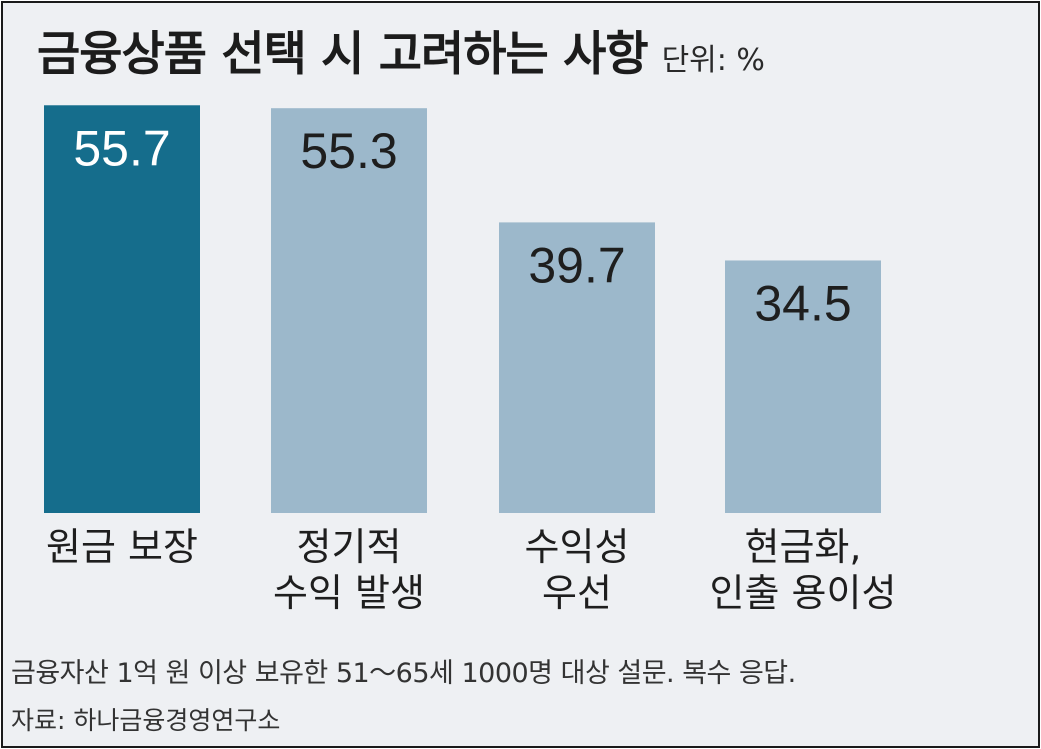  Describe the element at coordinates (713, 60) in the screenshot. I see `unit-label: 단위: %` at that location.